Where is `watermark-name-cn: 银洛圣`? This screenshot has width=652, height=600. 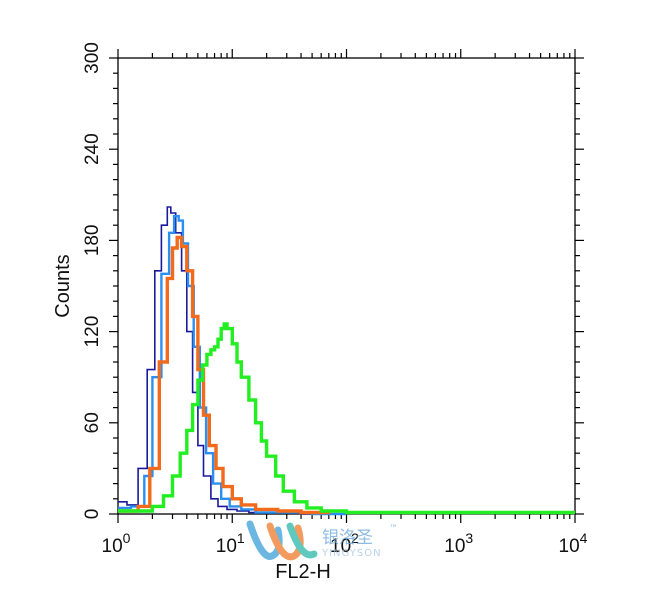
watermark-name-cn: 银洛圣 is located at coordinates (347, 538).